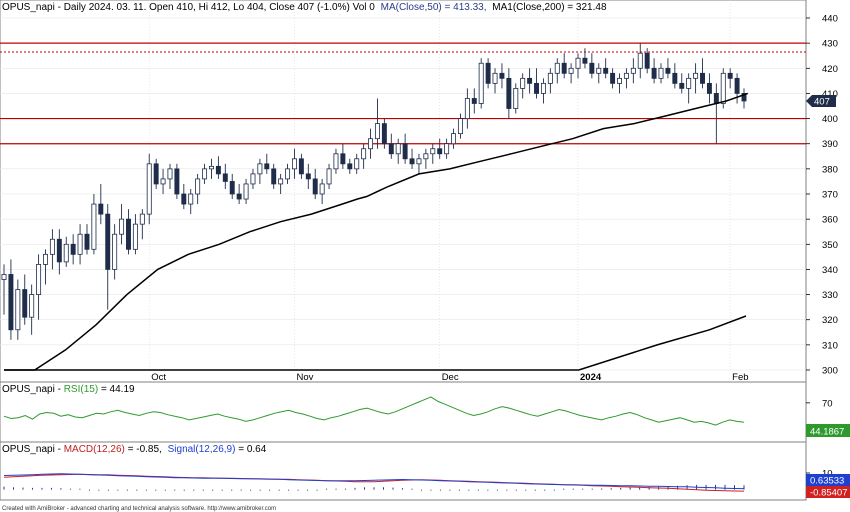 Image resolution: width=850 pixels, height=512 pixels. Describe the element at coordinates (94, 449) in the screenshot. I see `macd-header-label: MACD(12,26)` at that location.